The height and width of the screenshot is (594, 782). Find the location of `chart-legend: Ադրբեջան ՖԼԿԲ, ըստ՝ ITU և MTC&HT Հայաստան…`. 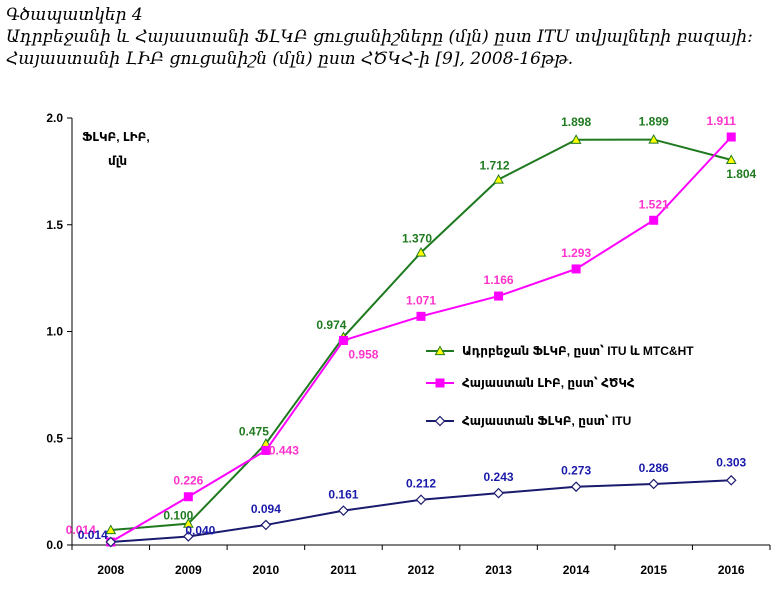

chart-legend: Ադրբեջան ՖԼԿԲ, ըստ՝ ITU և MTC&HT Հայաստան… is located at coordinates (560, 386).